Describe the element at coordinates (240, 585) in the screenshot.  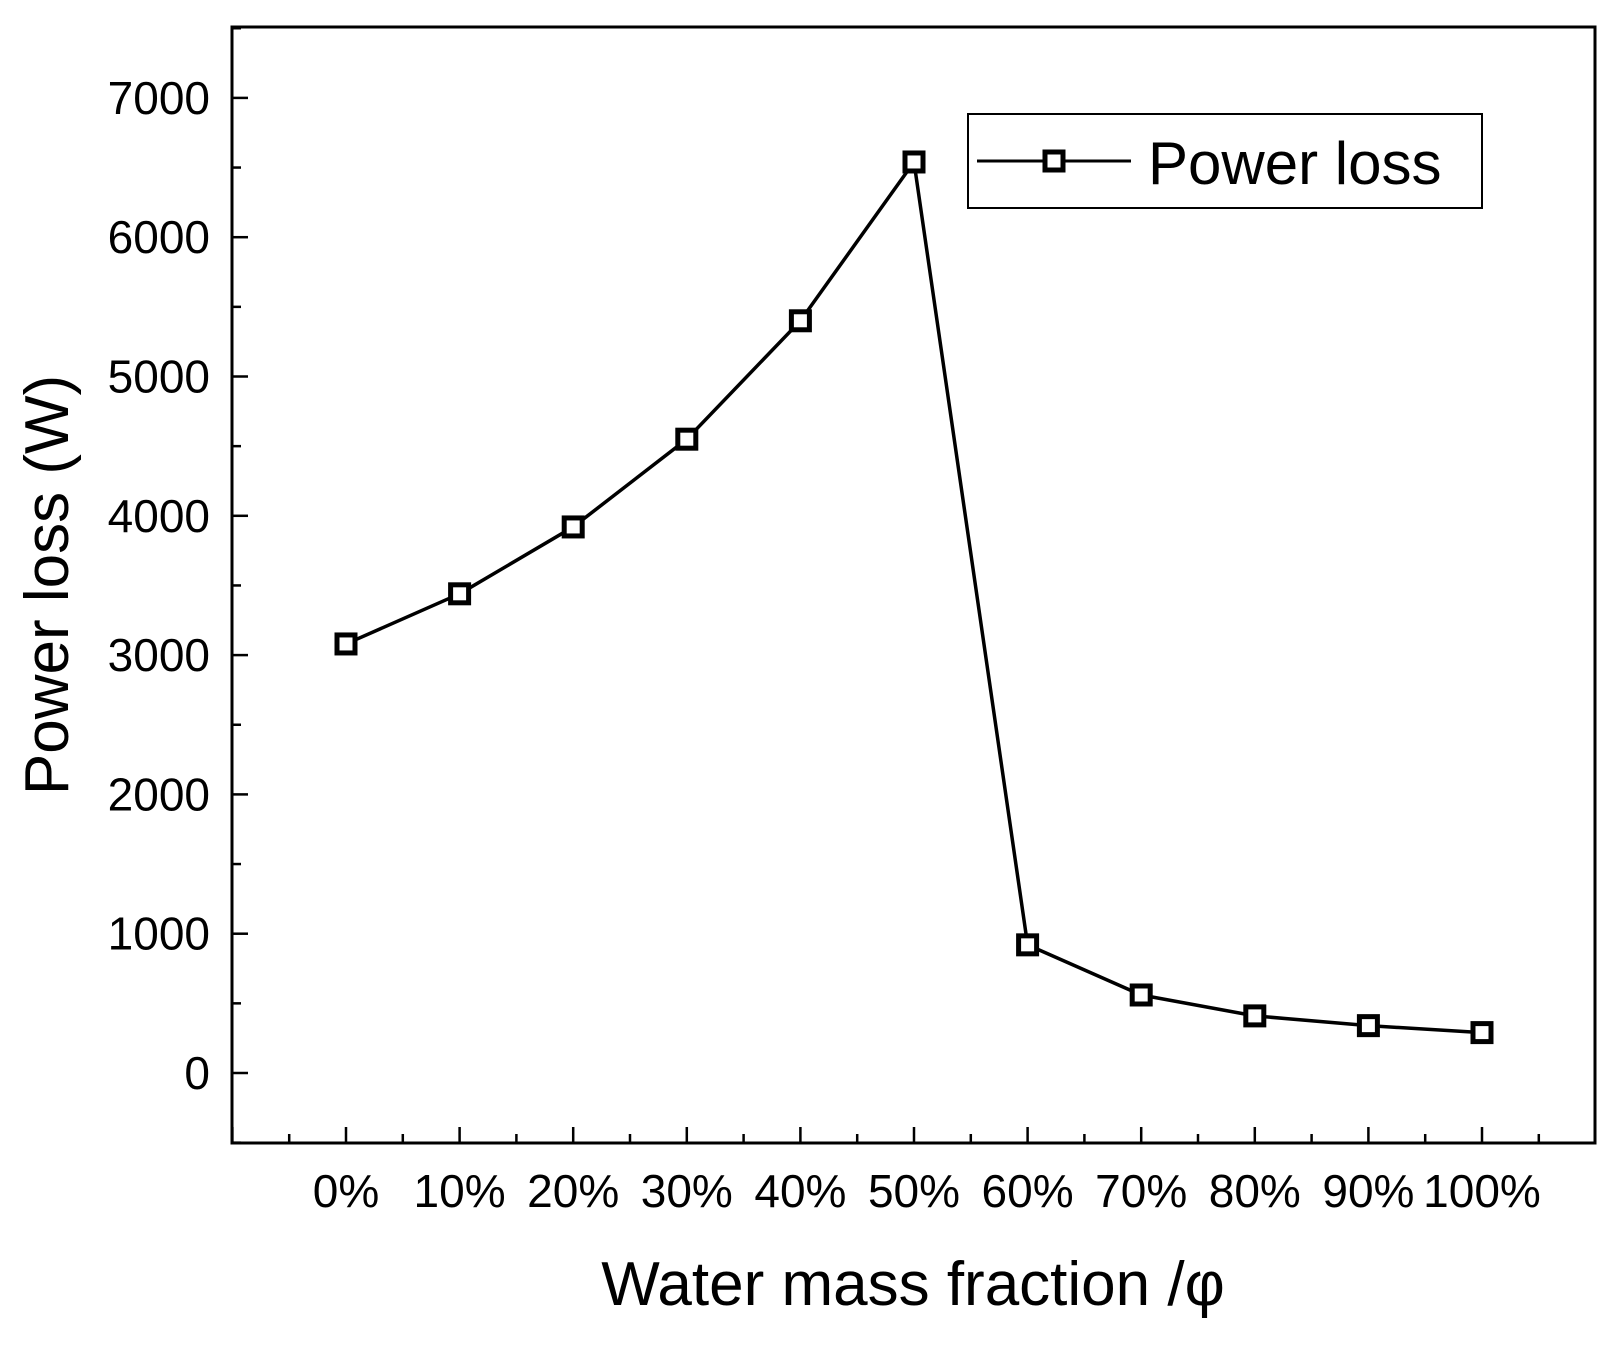
I see `y-axis-ticks` at that location.